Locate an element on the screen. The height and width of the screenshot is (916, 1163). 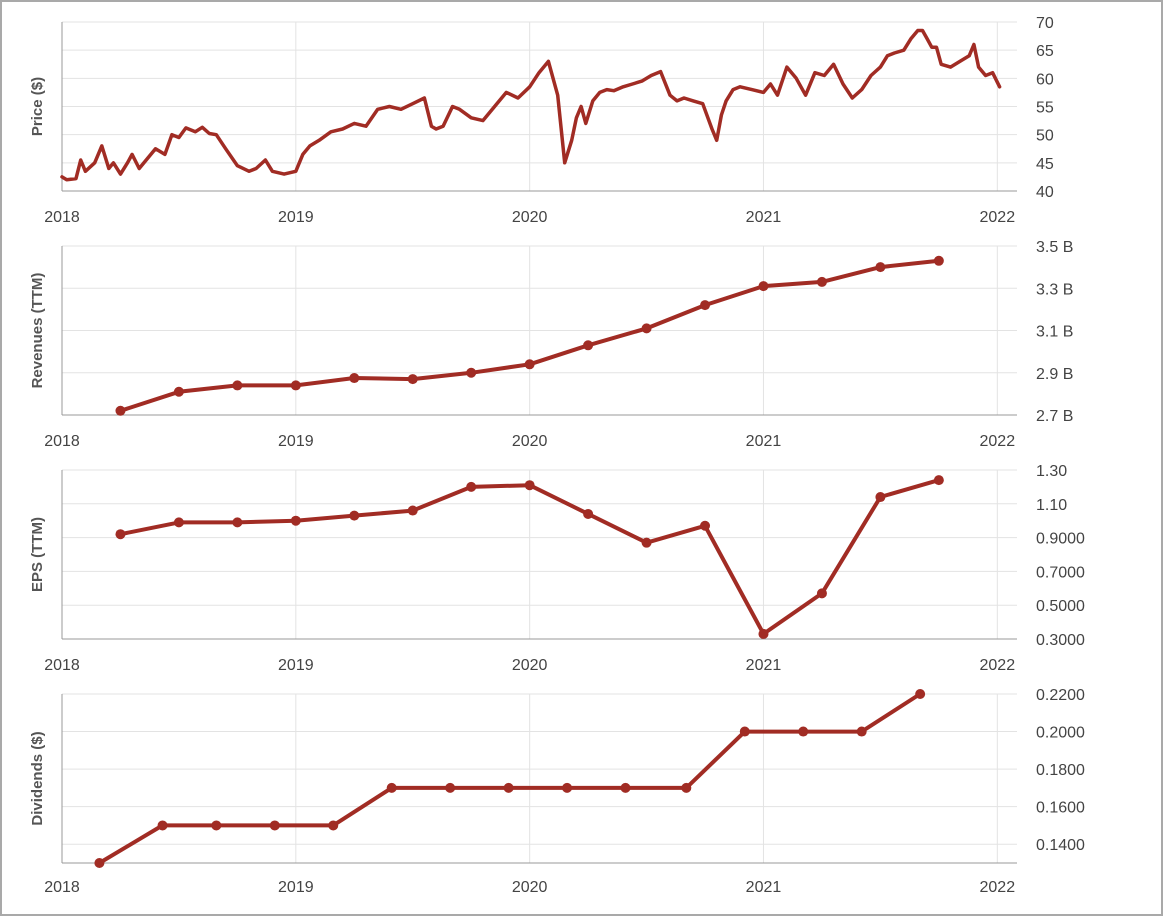
eps-y-tick-label: 0.7000 is located at coordinates (1060, 572).